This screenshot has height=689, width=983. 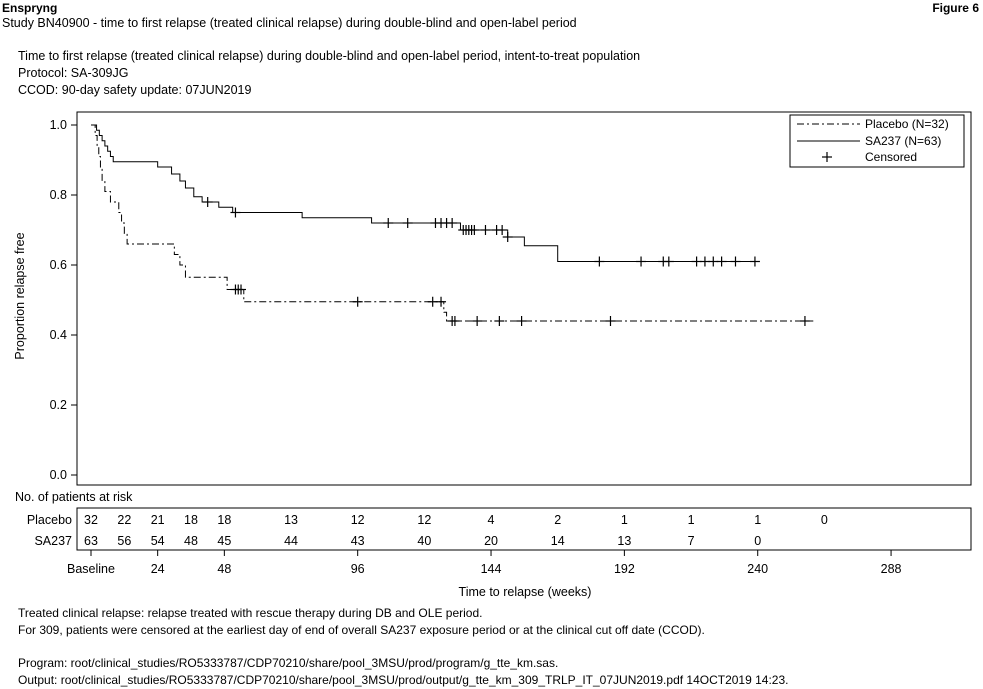 What do you see at coordinates (58, 125) in the screenshot?
I see `y-tick-label: 1.0` at bounding box center [58, 125].